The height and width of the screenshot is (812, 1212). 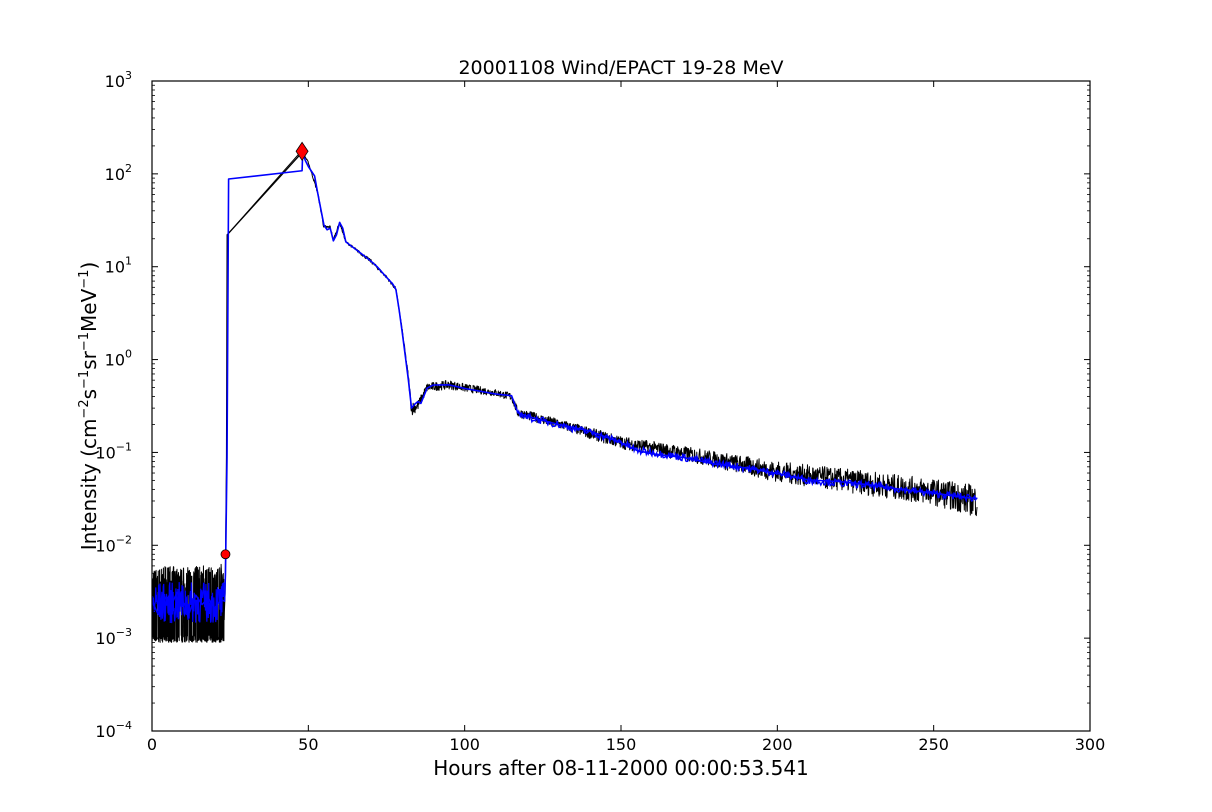 I want to click on y-tick-label: 10⁻², so click(x=113, y=544).